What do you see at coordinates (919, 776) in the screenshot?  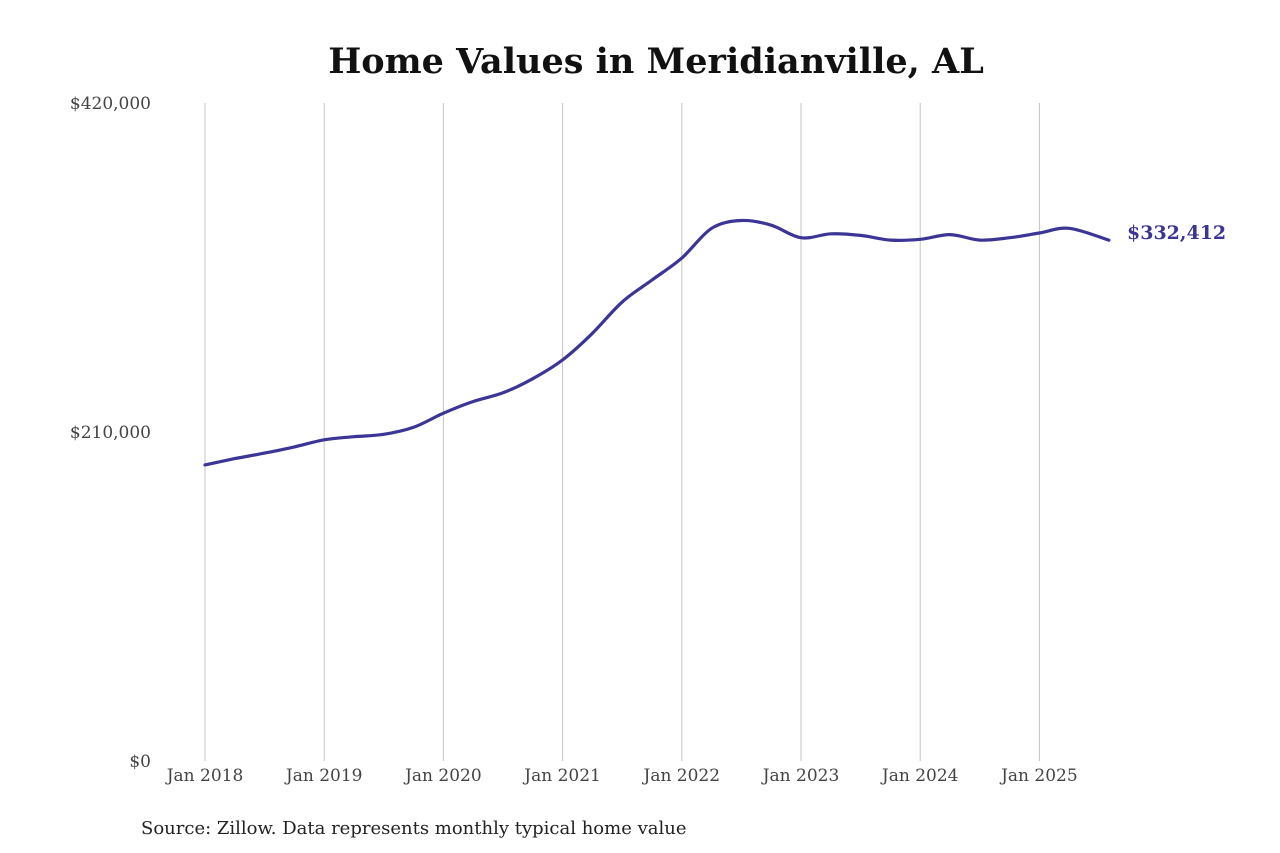 I see `x-tick-label: Jan 2024` at bounding box center [919, 776].